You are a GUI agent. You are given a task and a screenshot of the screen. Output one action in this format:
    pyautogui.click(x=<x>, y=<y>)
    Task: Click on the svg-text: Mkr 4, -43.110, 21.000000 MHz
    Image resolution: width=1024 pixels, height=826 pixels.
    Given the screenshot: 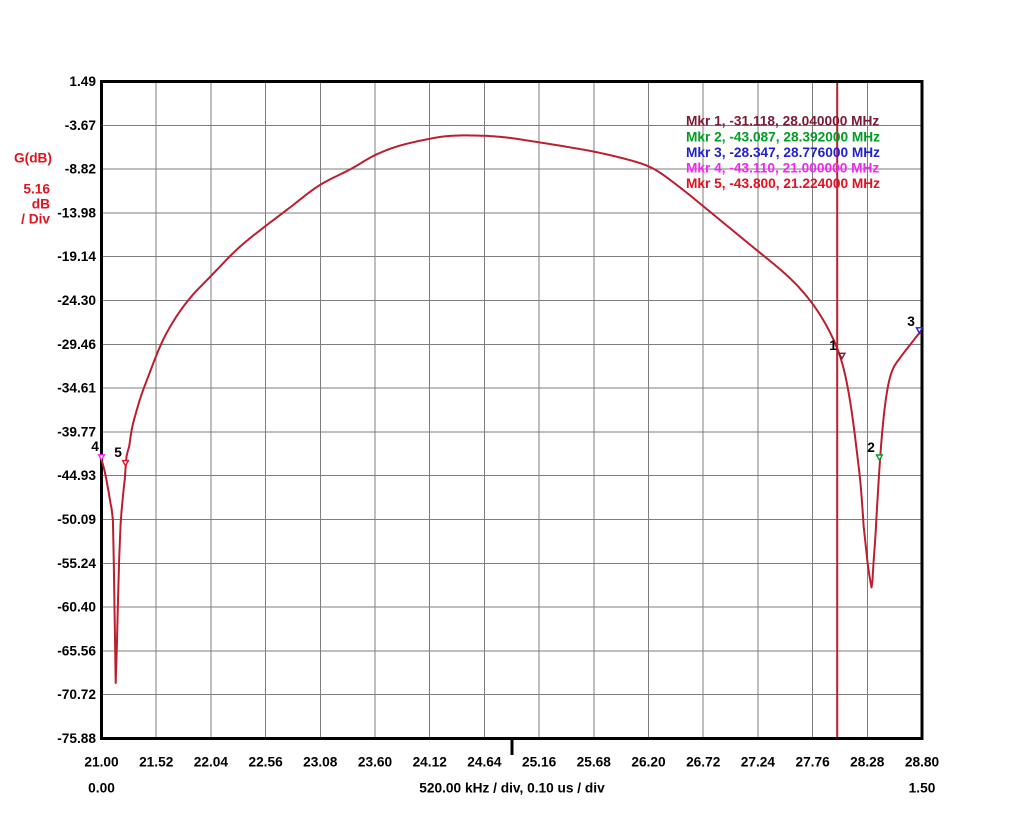 What is the action you would take?
    pyautogui.click(x=782, y=168)
    